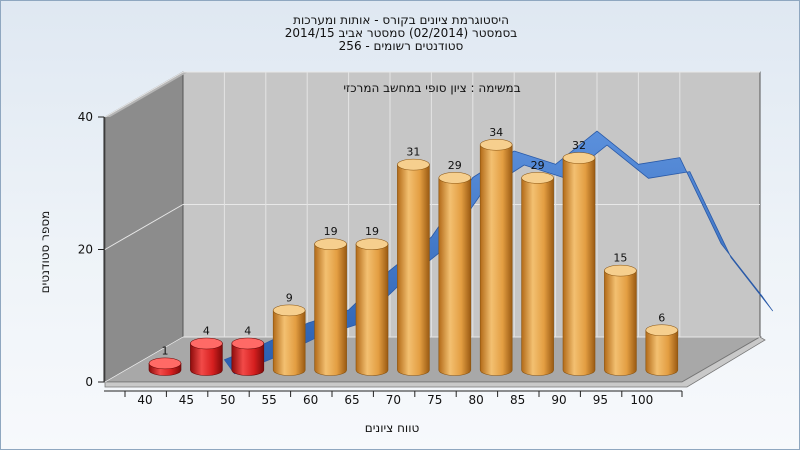 This screenshot has width=800, height=450. I want to click on bar: 15, so click(620, 314).